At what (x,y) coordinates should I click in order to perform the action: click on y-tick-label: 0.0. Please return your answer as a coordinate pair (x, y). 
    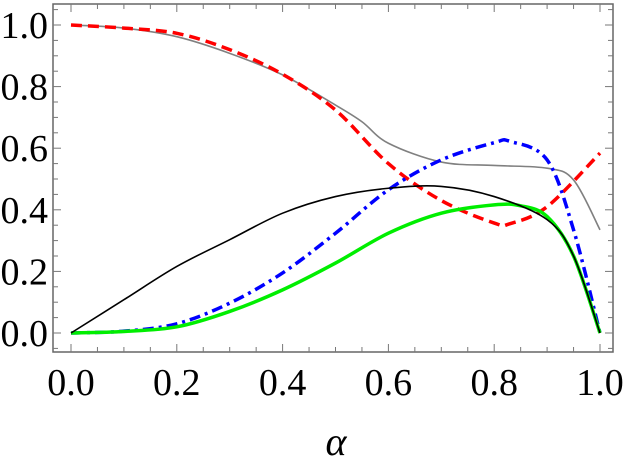
    Looking at the image, I should click on (25, 334).